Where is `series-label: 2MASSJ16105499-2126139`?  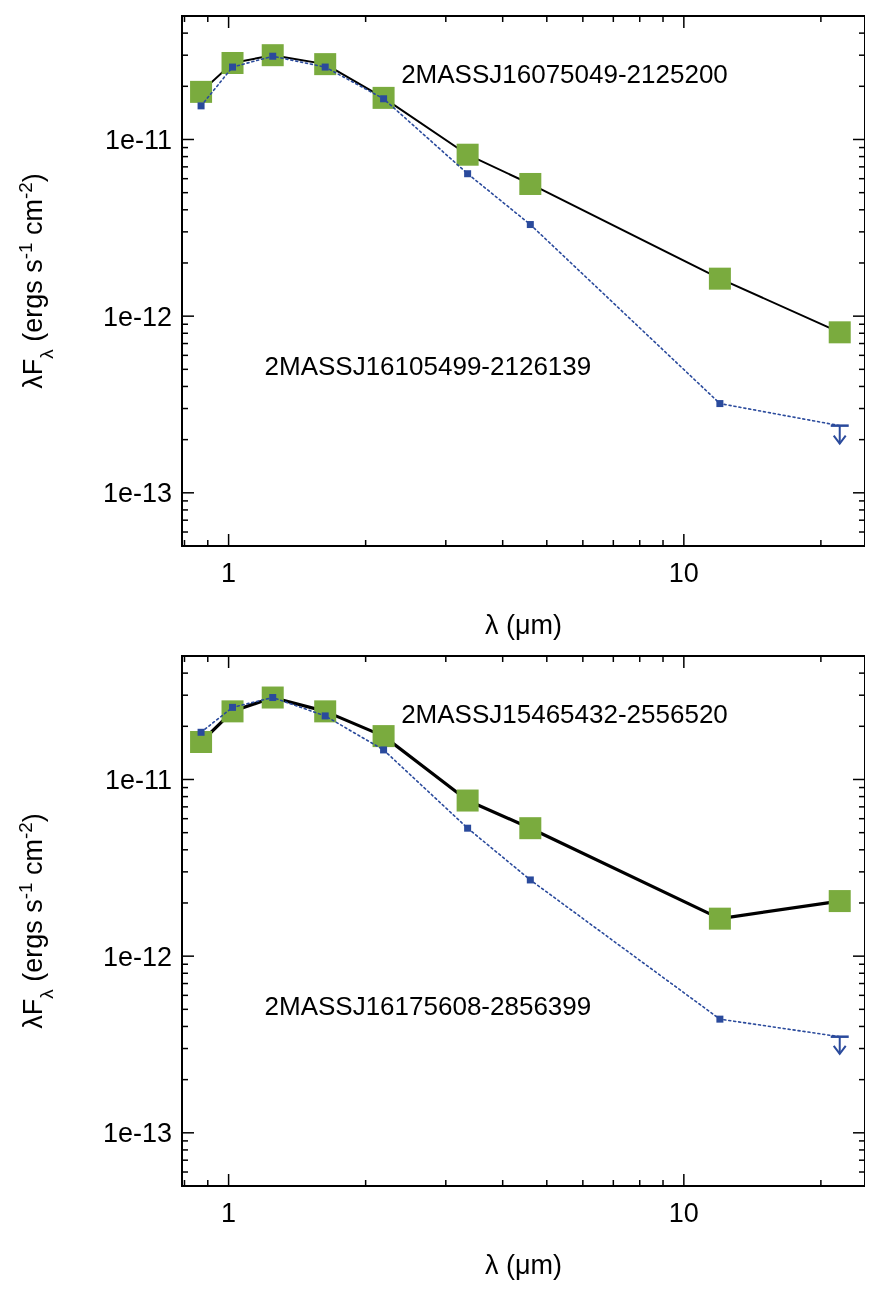 series-label: 2MASSJ16105499-2126139 is located at coordinates (428, 365).